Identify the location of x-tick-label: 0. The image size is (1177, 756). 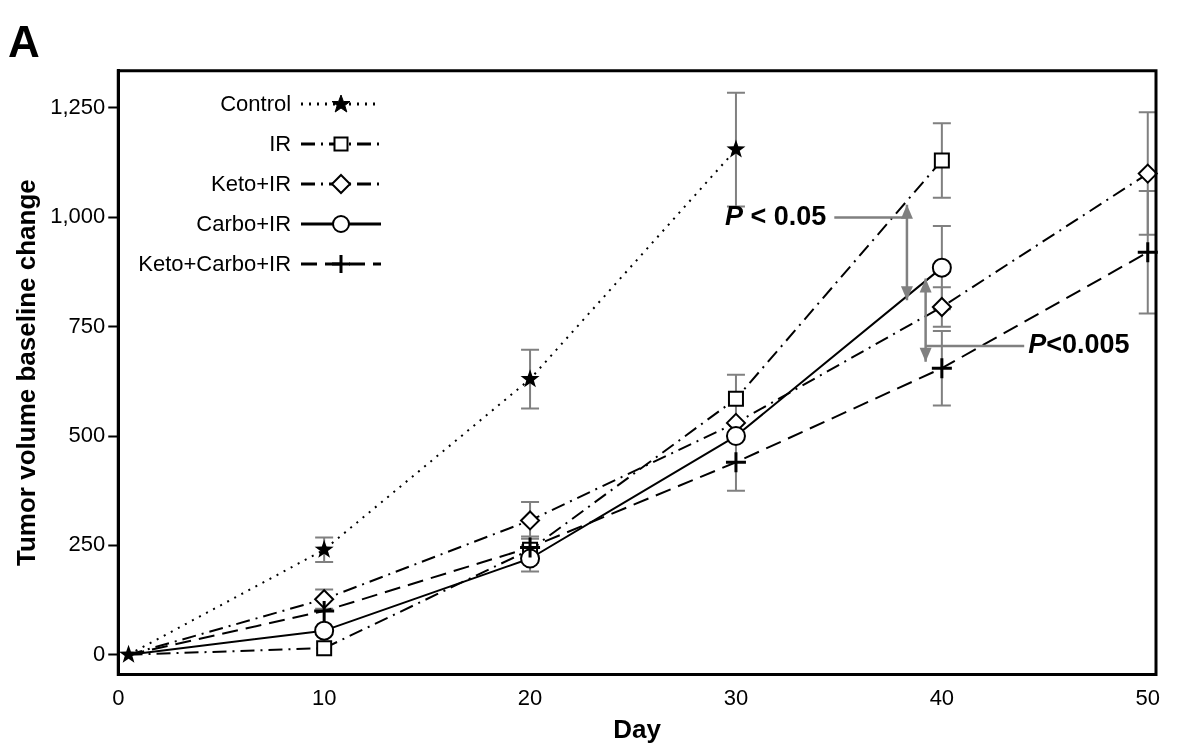
(118, 697).